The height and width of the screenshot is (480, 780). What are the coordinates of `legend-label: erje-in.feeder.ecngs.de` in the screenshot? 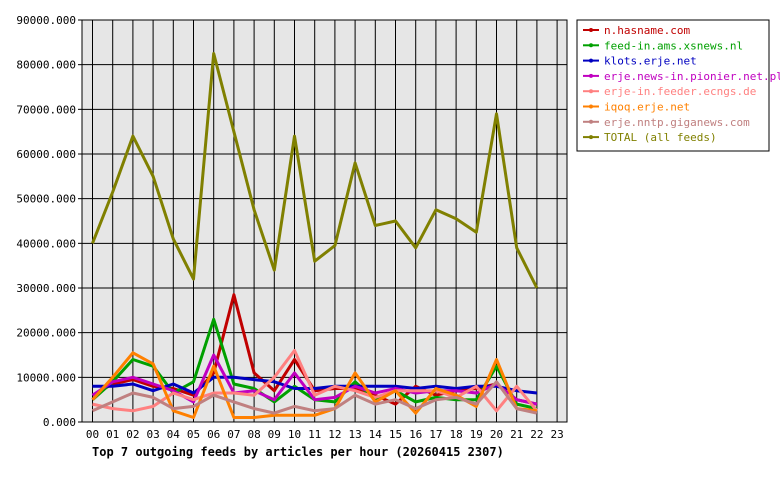 It's located at (680, 91).